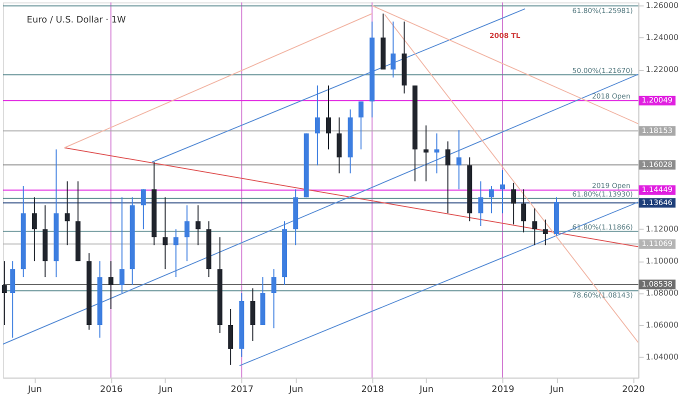  I want to click on x-tick-label: 2018, so click(372, 390).